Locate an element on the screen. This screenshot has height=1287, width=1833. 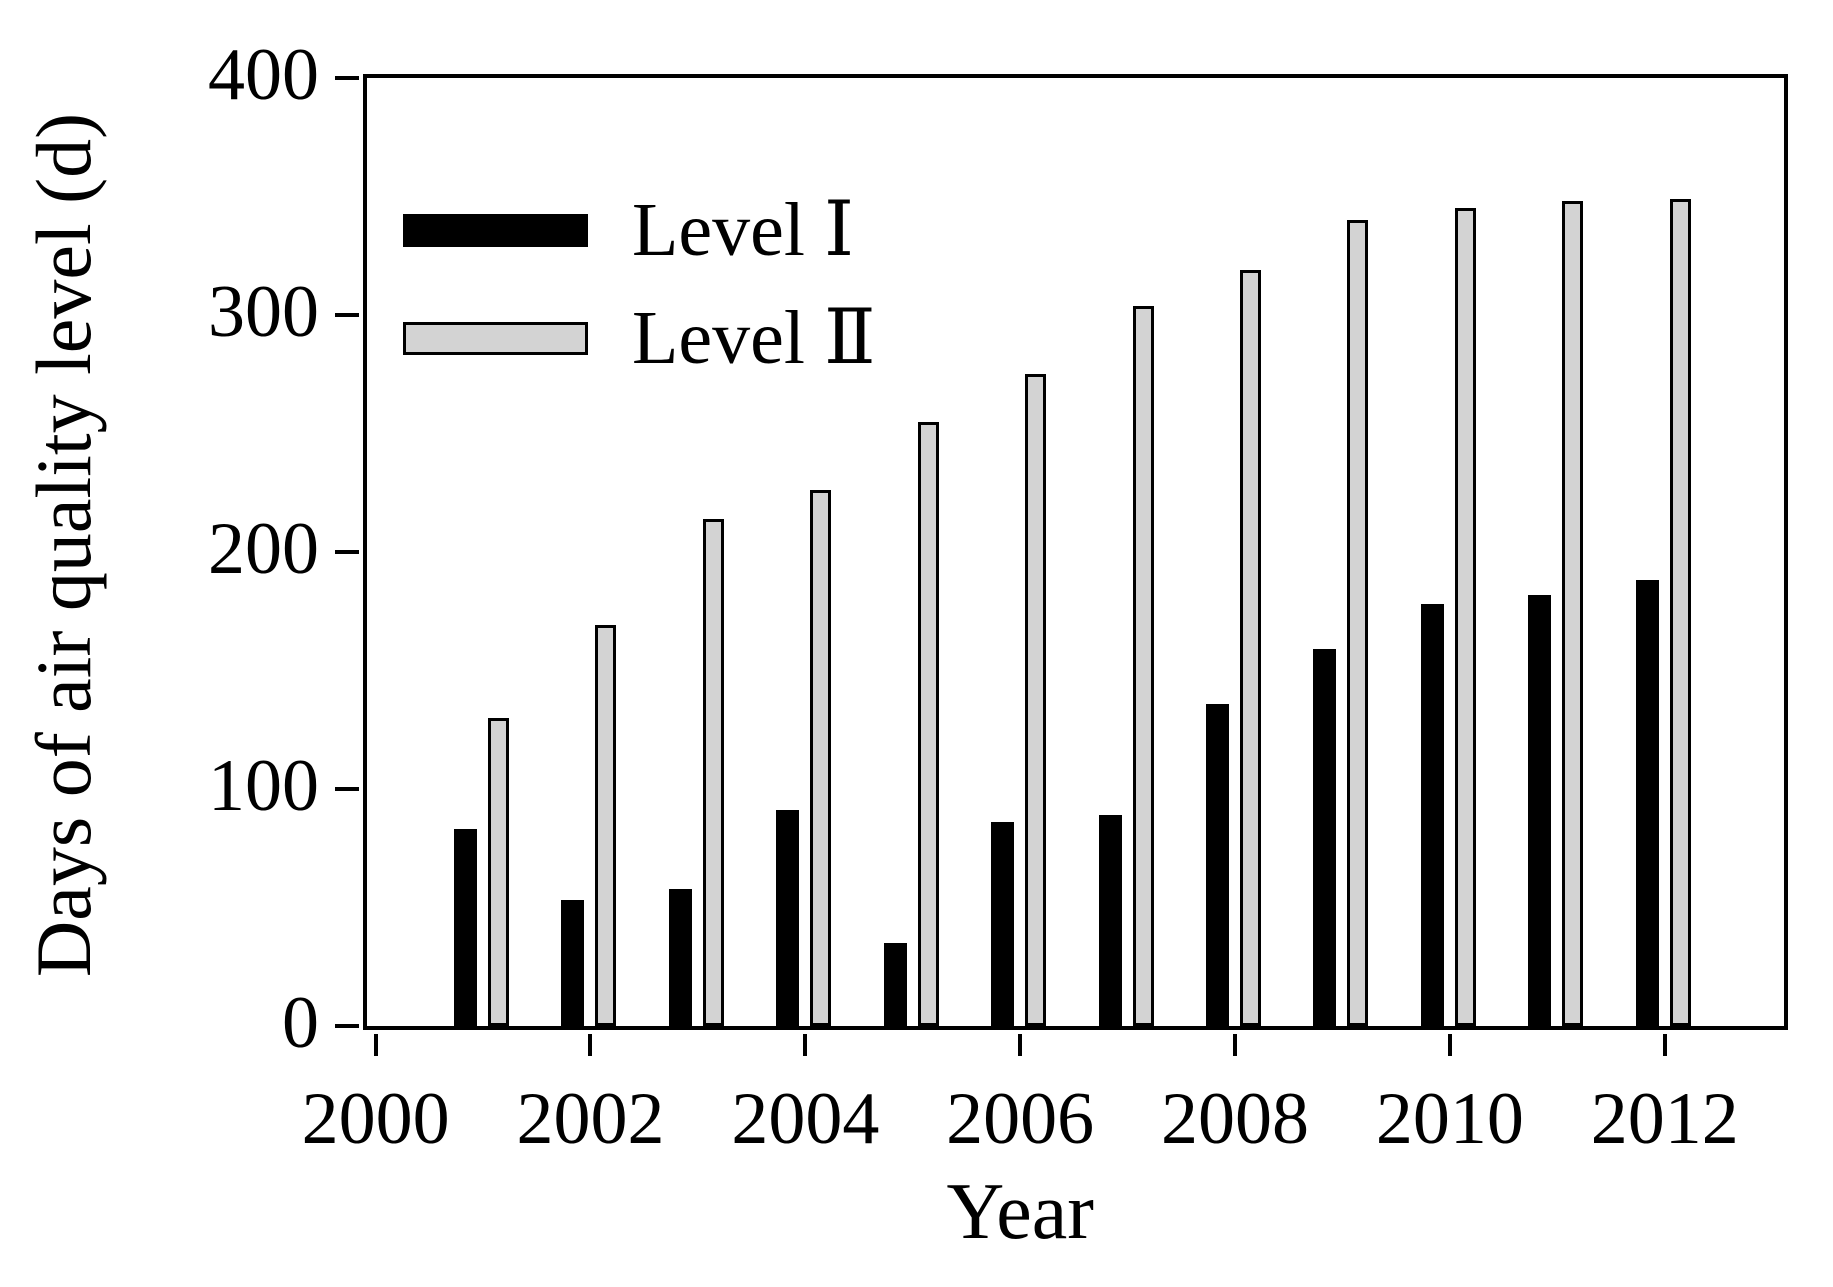
x-tick-label: 2004 is located at coordinates (805, 1119).